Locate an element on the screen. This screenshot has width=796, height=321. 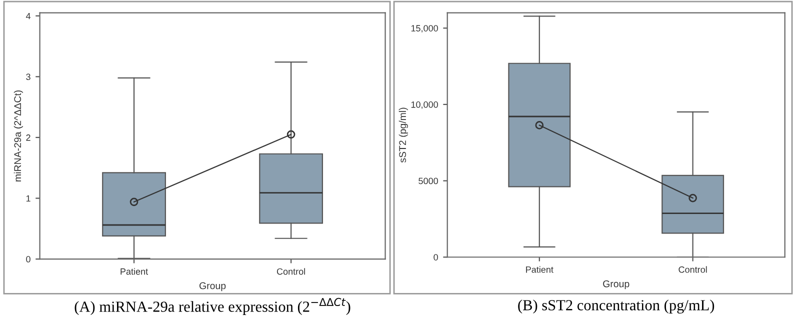
y-tick-label: 1 is located at coordinates (28, 198).